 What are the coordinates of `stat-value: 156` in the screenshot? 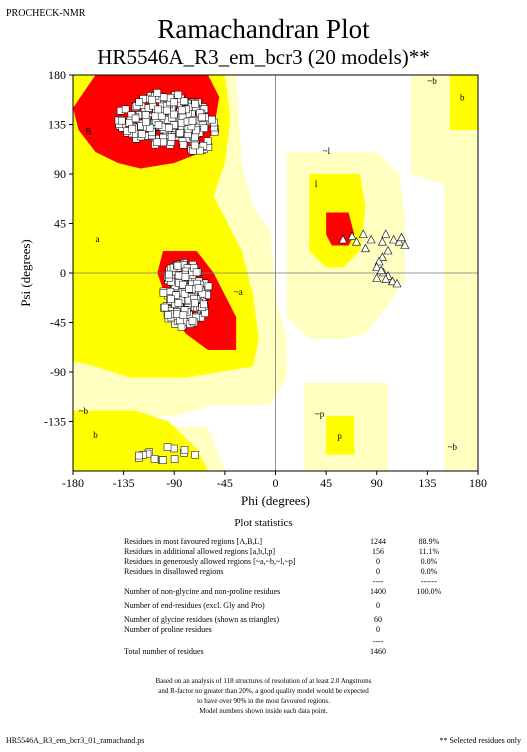 It's located at (378, 551).